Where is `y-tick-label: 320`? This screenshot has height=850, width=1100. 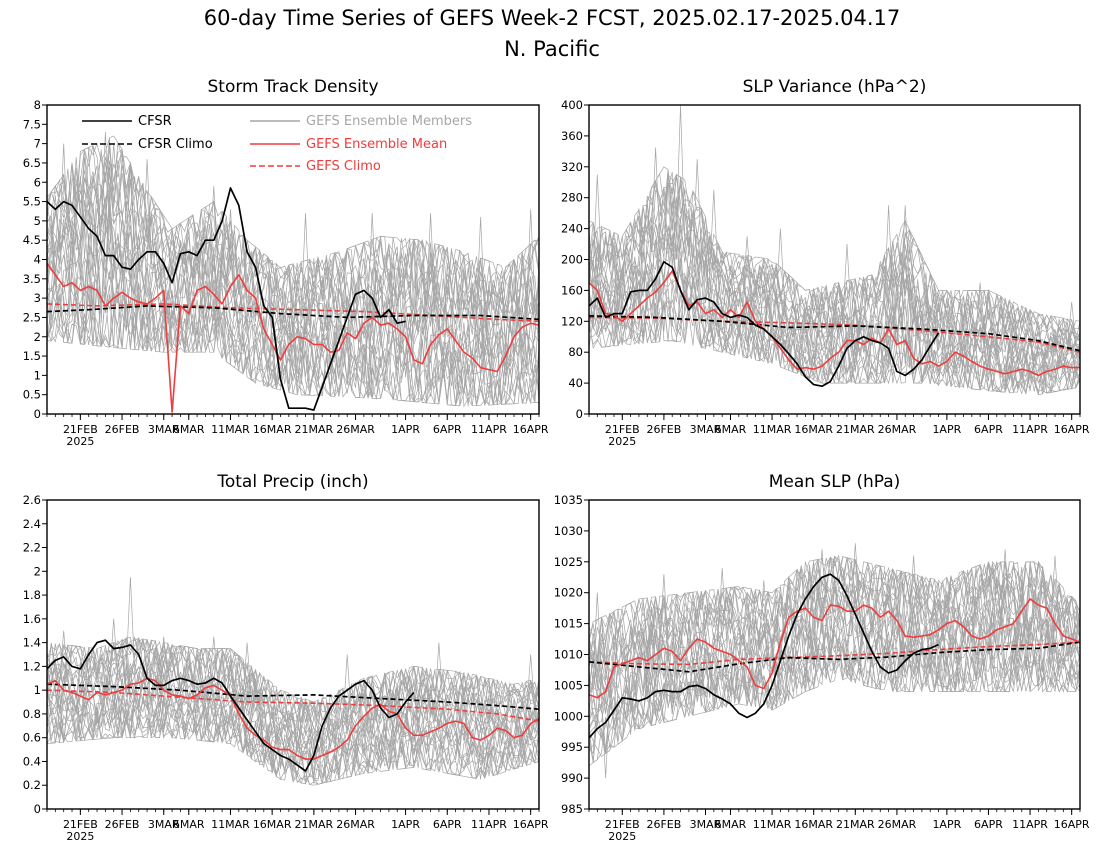
y-tick-label: 320 is located at coordinates (572, 167).